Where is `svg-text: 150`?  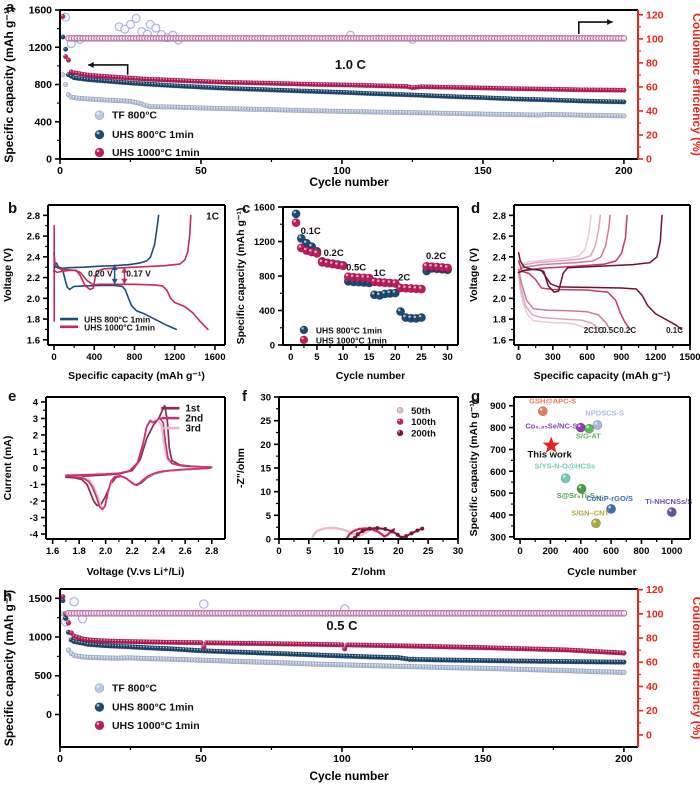
svg-text: 150 is located at coordinates (483, 759).